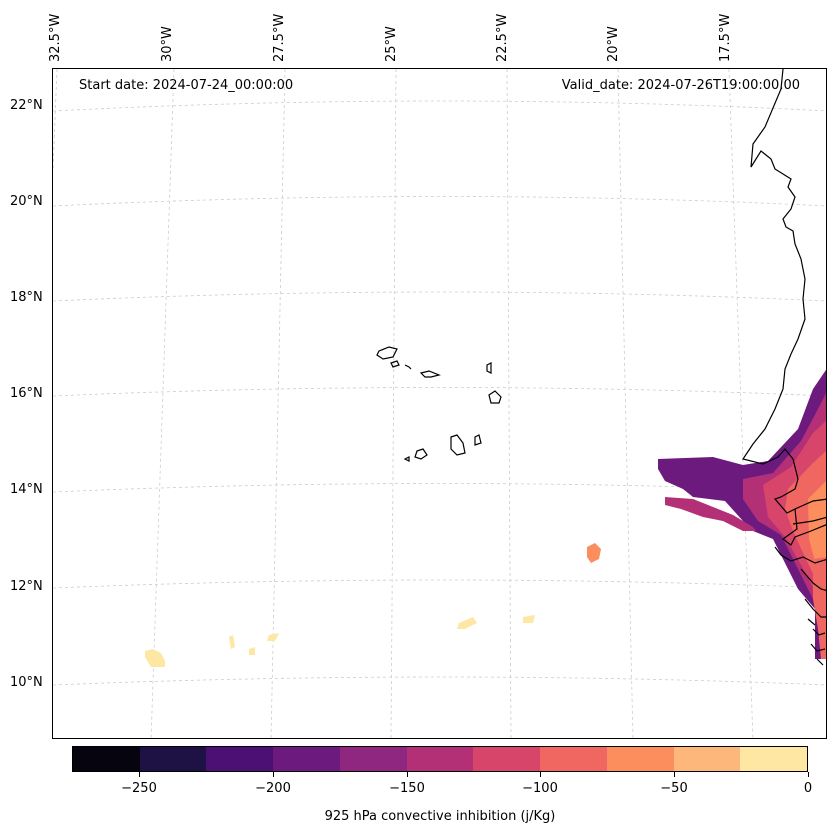 The width and height of the screenshot is (837, 836). Describe the element at coordinates (387, 353) in the screenshot. I see `island-santo-antao` at that location.